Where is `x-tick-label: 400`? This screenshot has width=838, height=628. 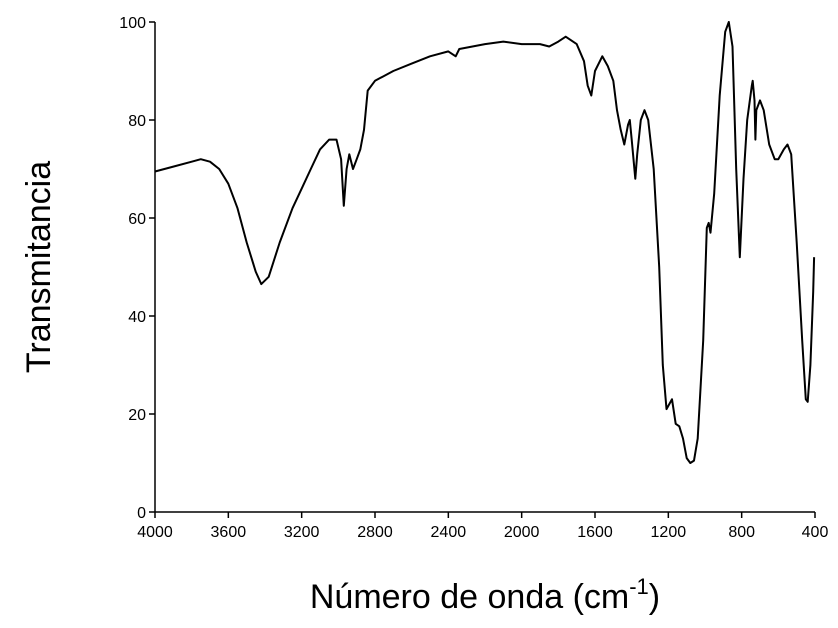
x-tick-label: 400 is located at coordinates (815, 532).